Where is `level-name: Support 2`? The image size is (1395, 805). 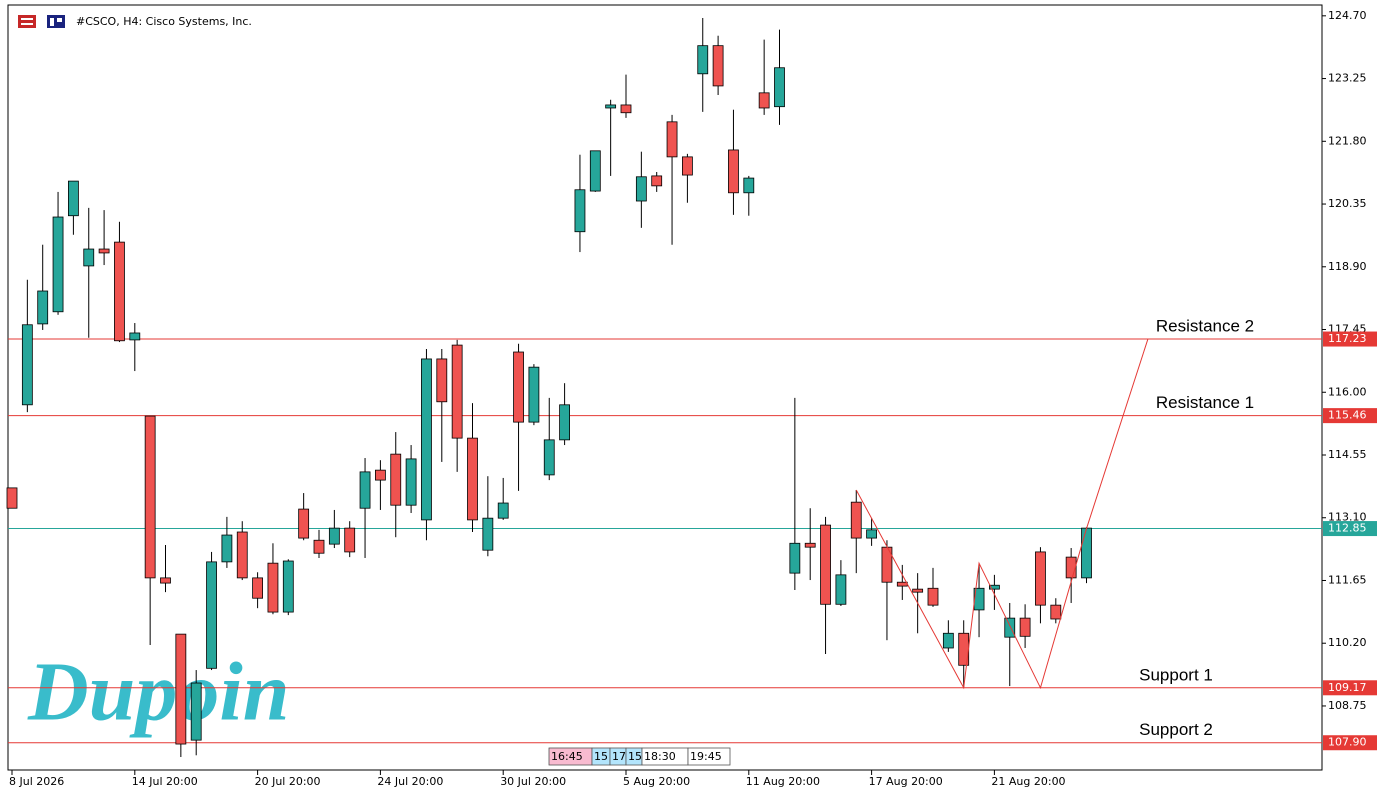 level-name: Support 2 is located at coordinates (1176, 729).